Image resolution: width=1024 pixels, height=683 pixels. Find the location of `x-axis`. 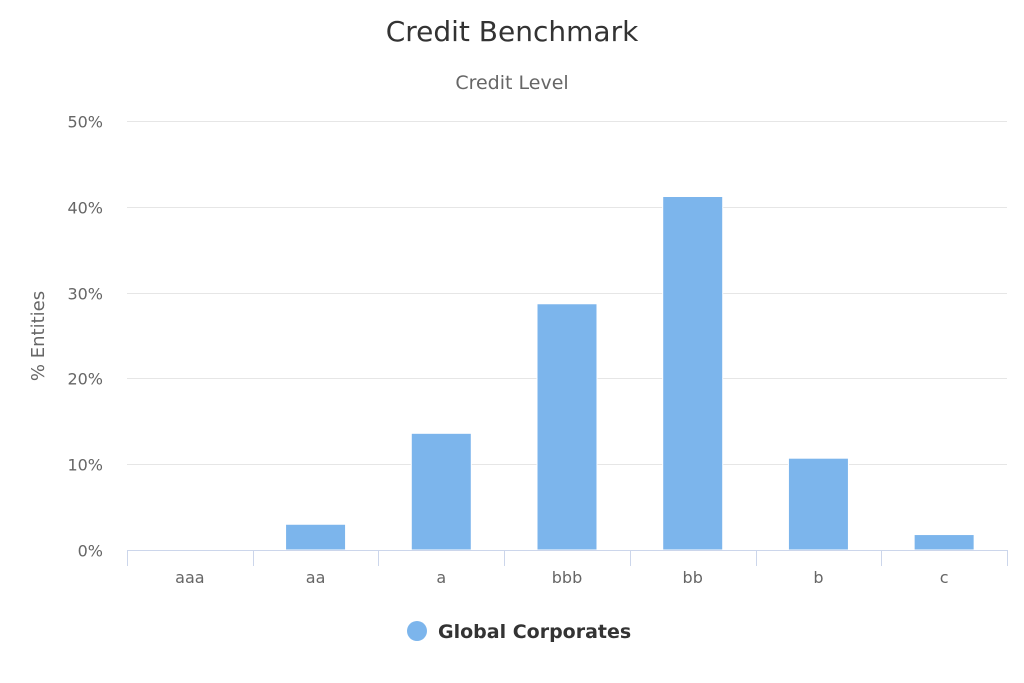

x-axis is located at coordinates (567, 558).